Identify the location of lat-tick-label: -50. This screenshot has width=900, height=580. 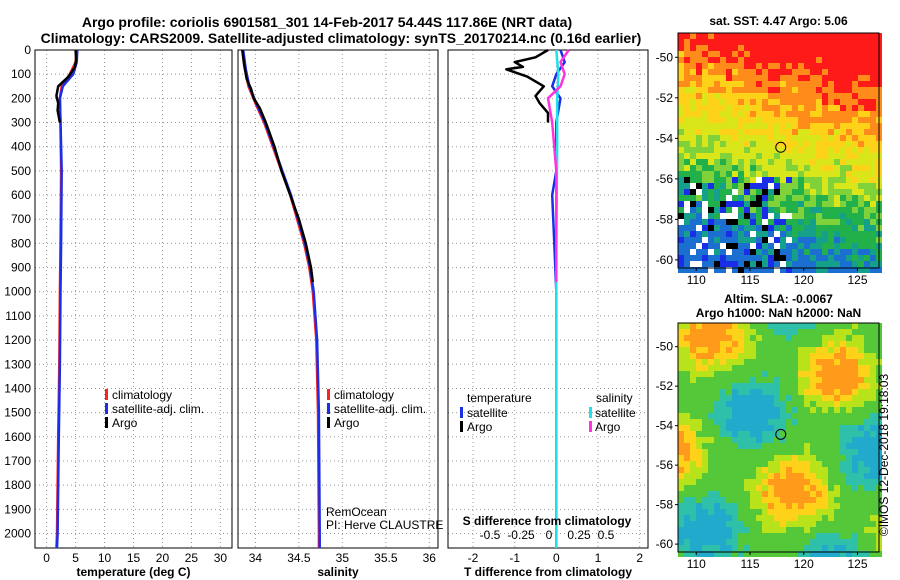
(665, 347).